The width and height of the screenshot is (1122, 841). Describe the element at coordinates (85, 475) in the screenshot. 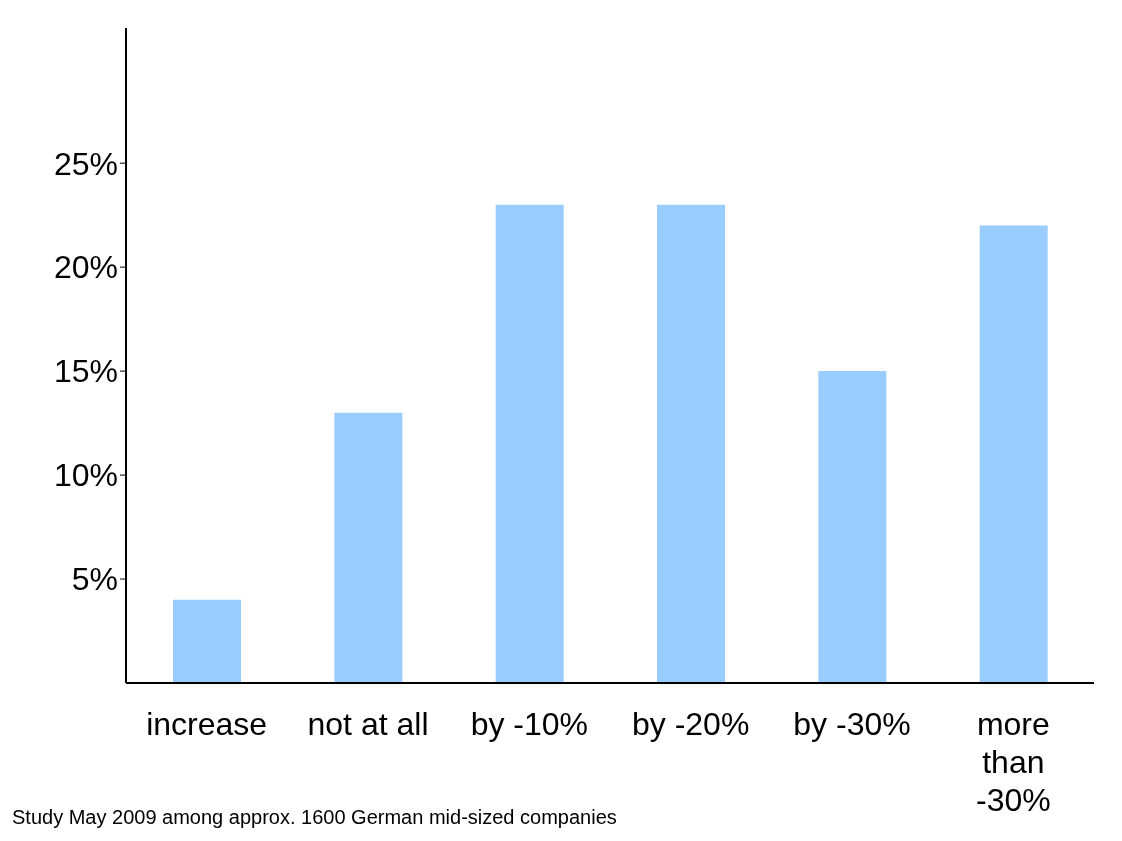

I see `y-tick-label: 10%` at that location.